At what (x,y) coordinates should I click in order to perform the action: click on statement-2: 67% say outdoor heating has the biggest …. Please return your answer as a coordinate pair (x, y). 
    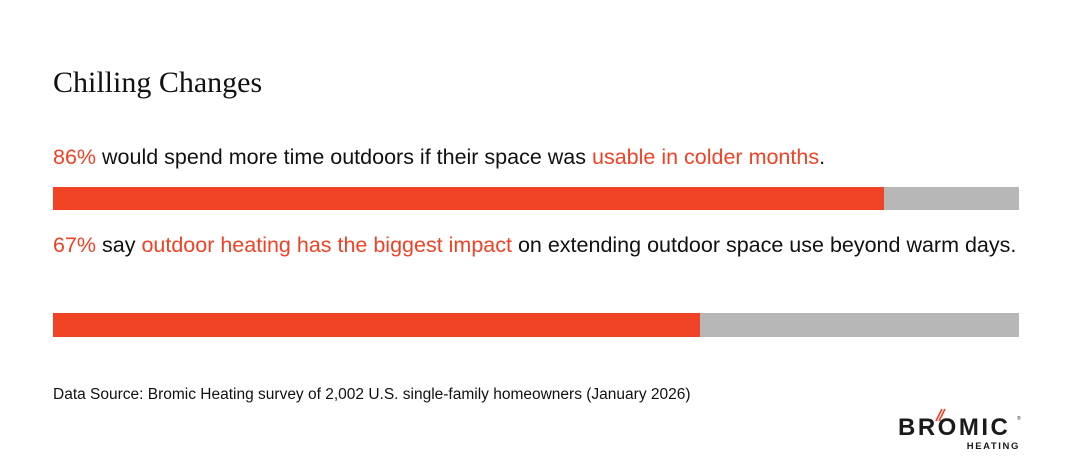
    Looking at the image, I should click on (538, 245).